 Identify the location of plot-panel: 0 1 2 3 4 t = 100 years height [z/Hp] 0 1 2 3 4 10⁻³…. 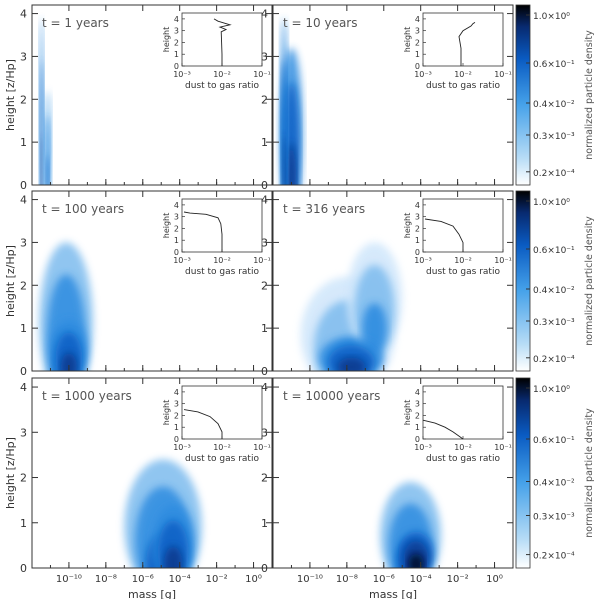
(138, 284).